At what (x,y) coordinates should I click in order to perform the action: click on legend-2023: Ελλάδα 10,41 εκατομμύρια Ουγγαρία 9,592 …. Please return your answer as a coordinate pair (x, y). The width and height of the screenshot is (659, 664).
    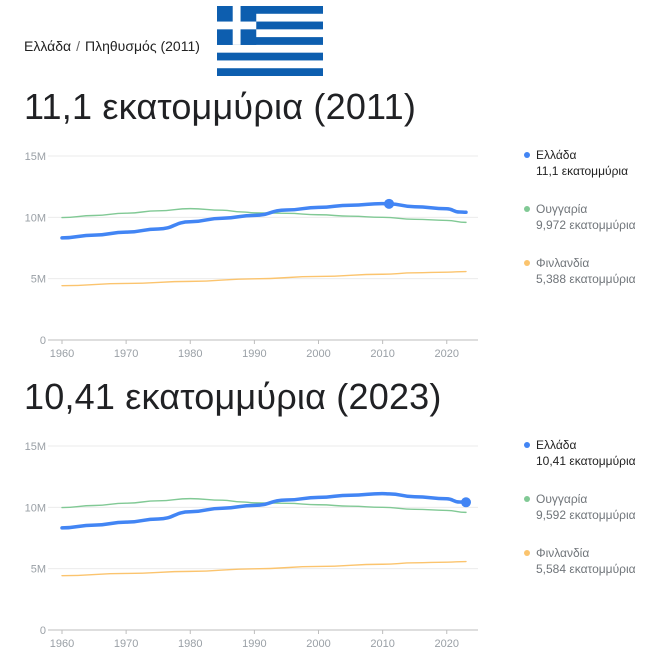
    Looking at the image, I should click on (580, 518).